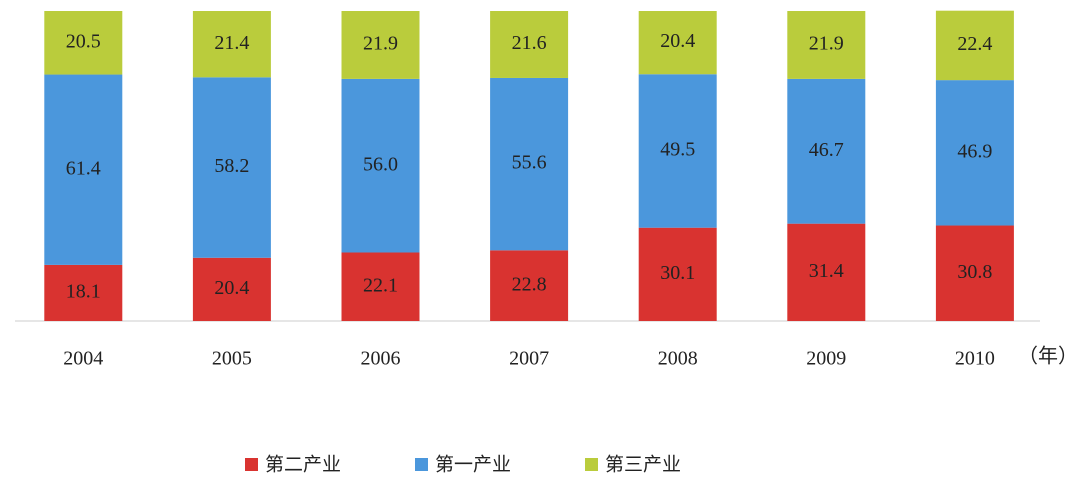 The width and height of the screenshot is (1082, 483). Describe the element at coordinates (643, 464) in the screenshot. I see `legend-label: 第三产业` at that location.